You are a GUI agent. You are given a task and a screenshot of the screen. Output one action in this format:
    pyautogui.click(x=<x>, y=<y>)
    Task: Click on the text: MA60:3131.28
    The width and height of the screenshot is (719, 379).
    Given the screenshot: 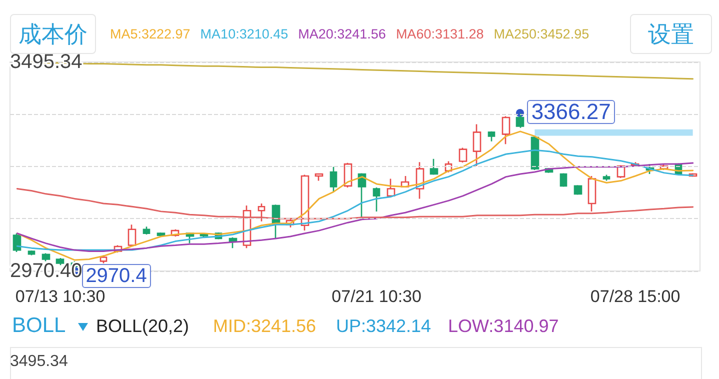 What is the action you would take?
    pyautogui.click(x=440, y=34)
    